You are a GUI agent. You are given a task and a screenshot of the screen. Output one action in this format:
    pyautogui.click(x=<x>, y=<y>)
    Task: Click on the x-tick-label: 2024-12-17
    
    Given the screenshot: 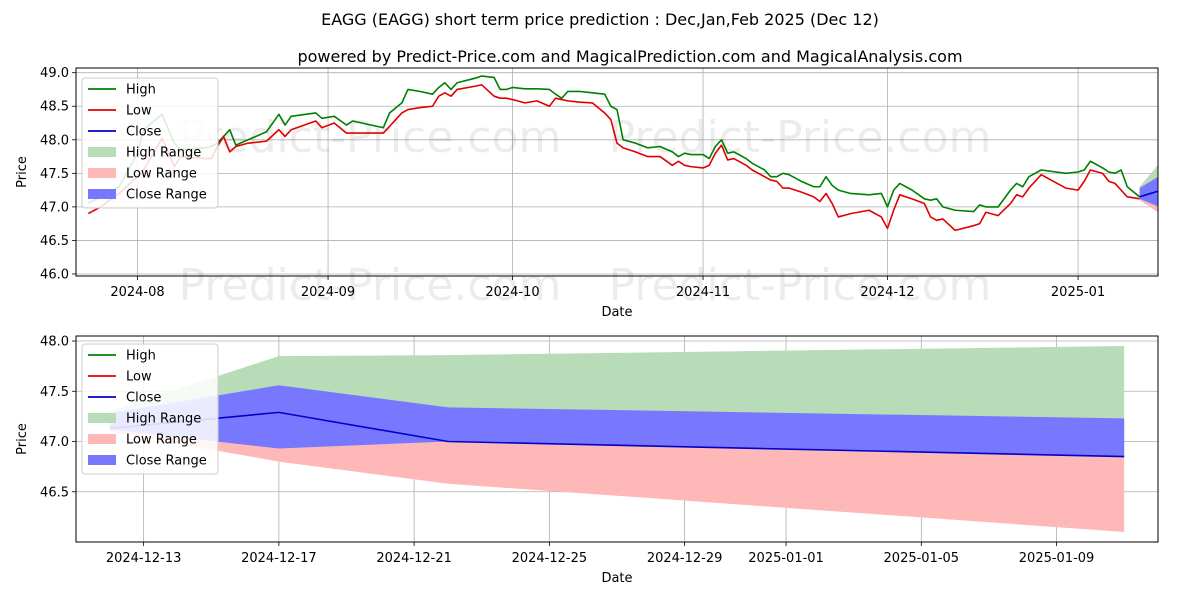 What is the action you would take?
    pyautogui.click(x=279, y=558)
    